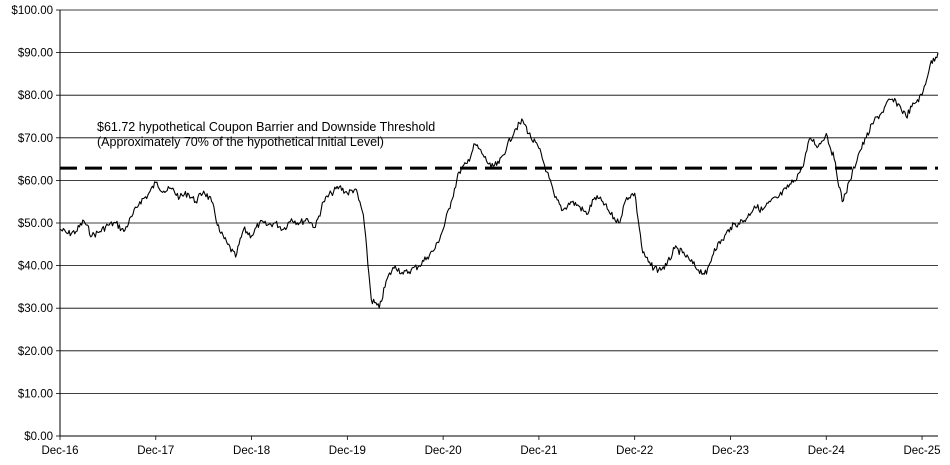 Image resolution: width=950 pixels, height=465 pixels. What do you see at coordinates (443, 451) in the screenshot?
I see `x-tick-label: Dec-20` at bounding box center [443, 451].